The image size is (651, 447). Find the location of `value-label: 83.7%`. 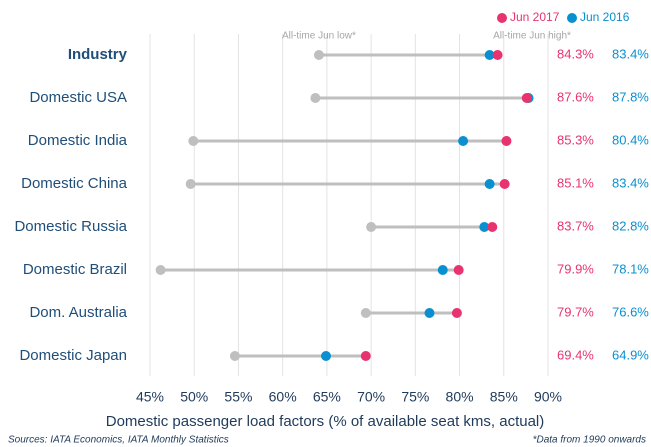

value-label: 83.7% is located at coordinates (575, 225).